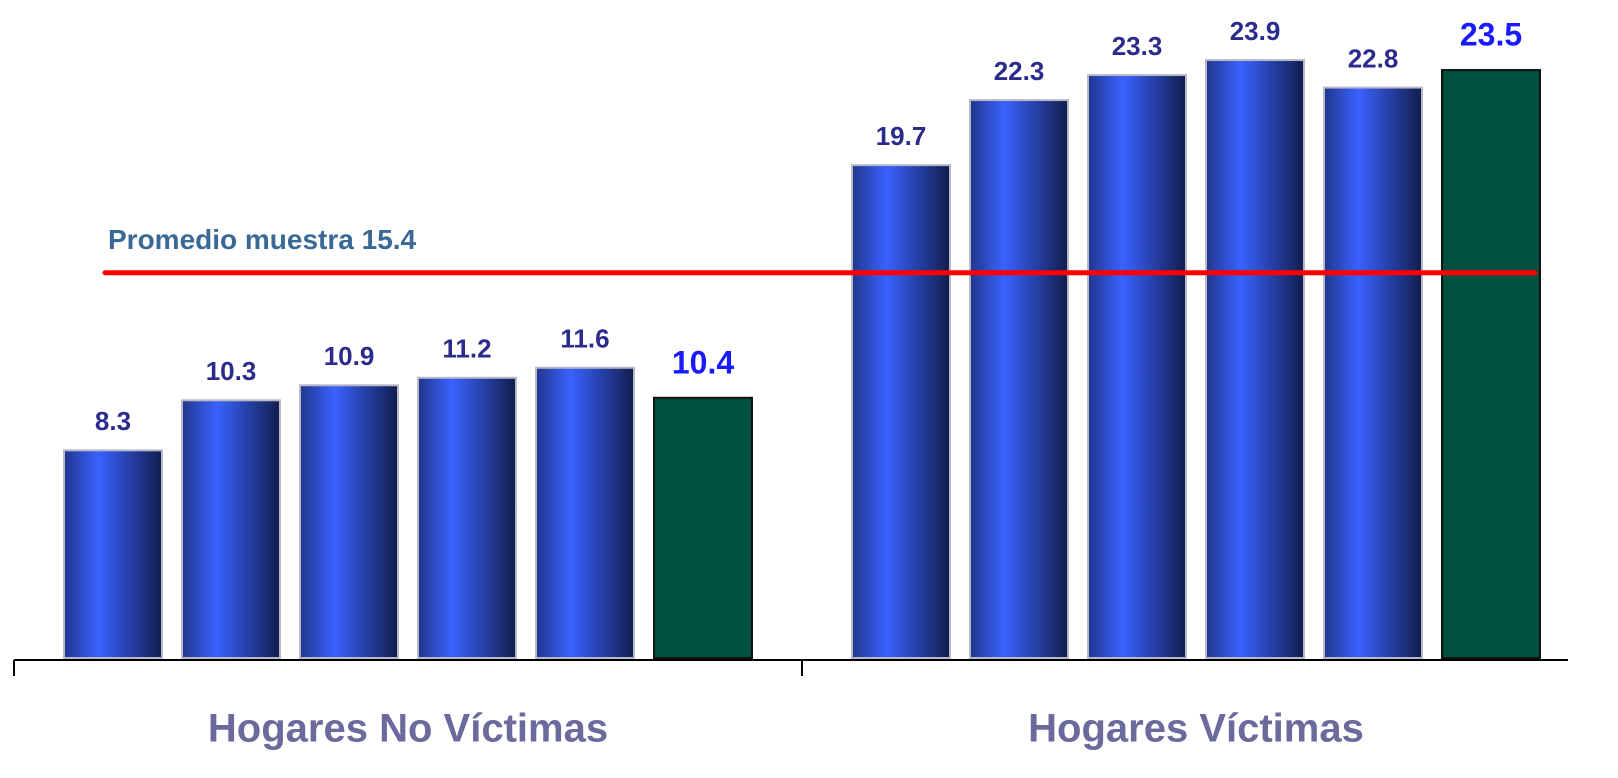 The width and height of the screenshot is (1618, 778). What do you see at coordinates (408, 729) in the screenshot?
I see `x-tick-label: Hogares No Víctimas` at bounding box center [408, 729].